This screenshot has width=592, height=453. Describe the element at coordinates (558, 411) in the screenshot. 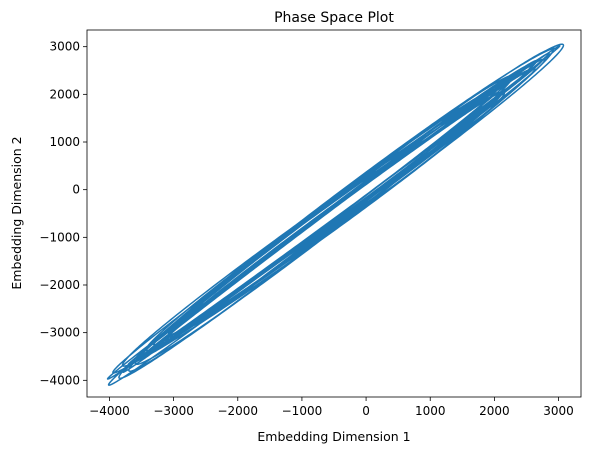

I see `x-tick-label: 3000` at that location.